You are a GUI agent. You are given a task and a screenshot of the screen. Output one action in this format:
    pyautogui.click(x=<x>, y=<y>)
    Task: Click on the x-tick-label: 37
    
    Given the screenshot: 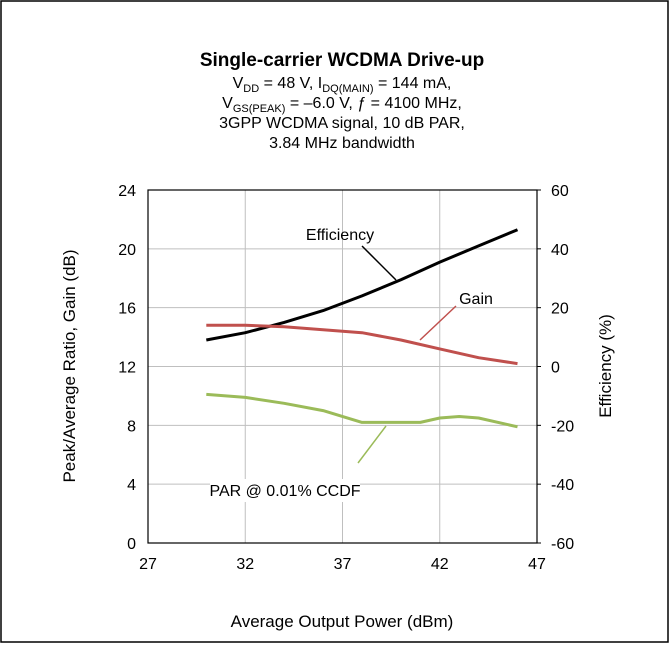 What is the action you would take?
    pyautogui.click(x=343, y=564)
    